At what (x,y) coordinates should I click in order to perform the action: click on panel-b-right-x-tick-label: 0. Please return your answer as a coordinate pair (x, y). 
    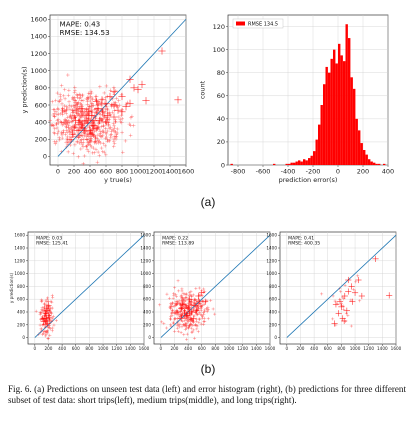
    Looking at the image, I should click on (286, 348).